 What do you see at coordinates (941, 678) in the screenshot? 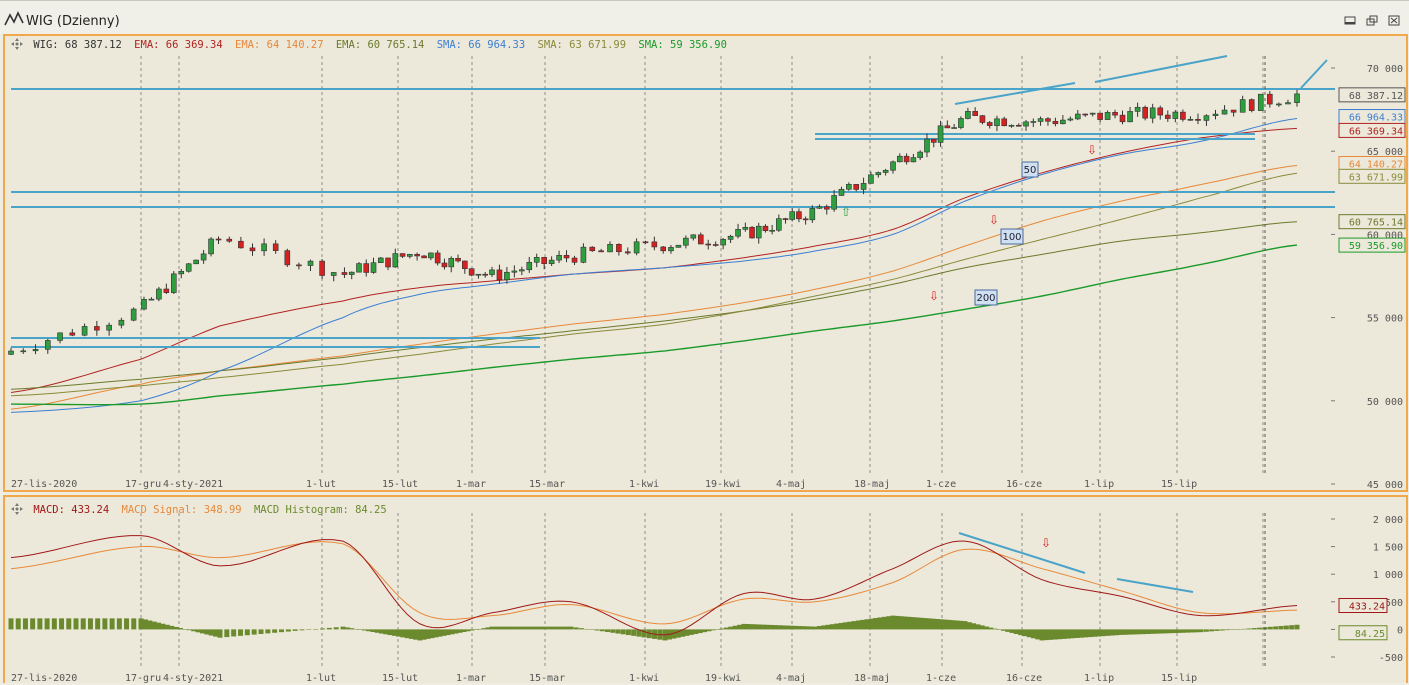
I see `x-tick-label: 1-cze` at bounding box center [941, 678].